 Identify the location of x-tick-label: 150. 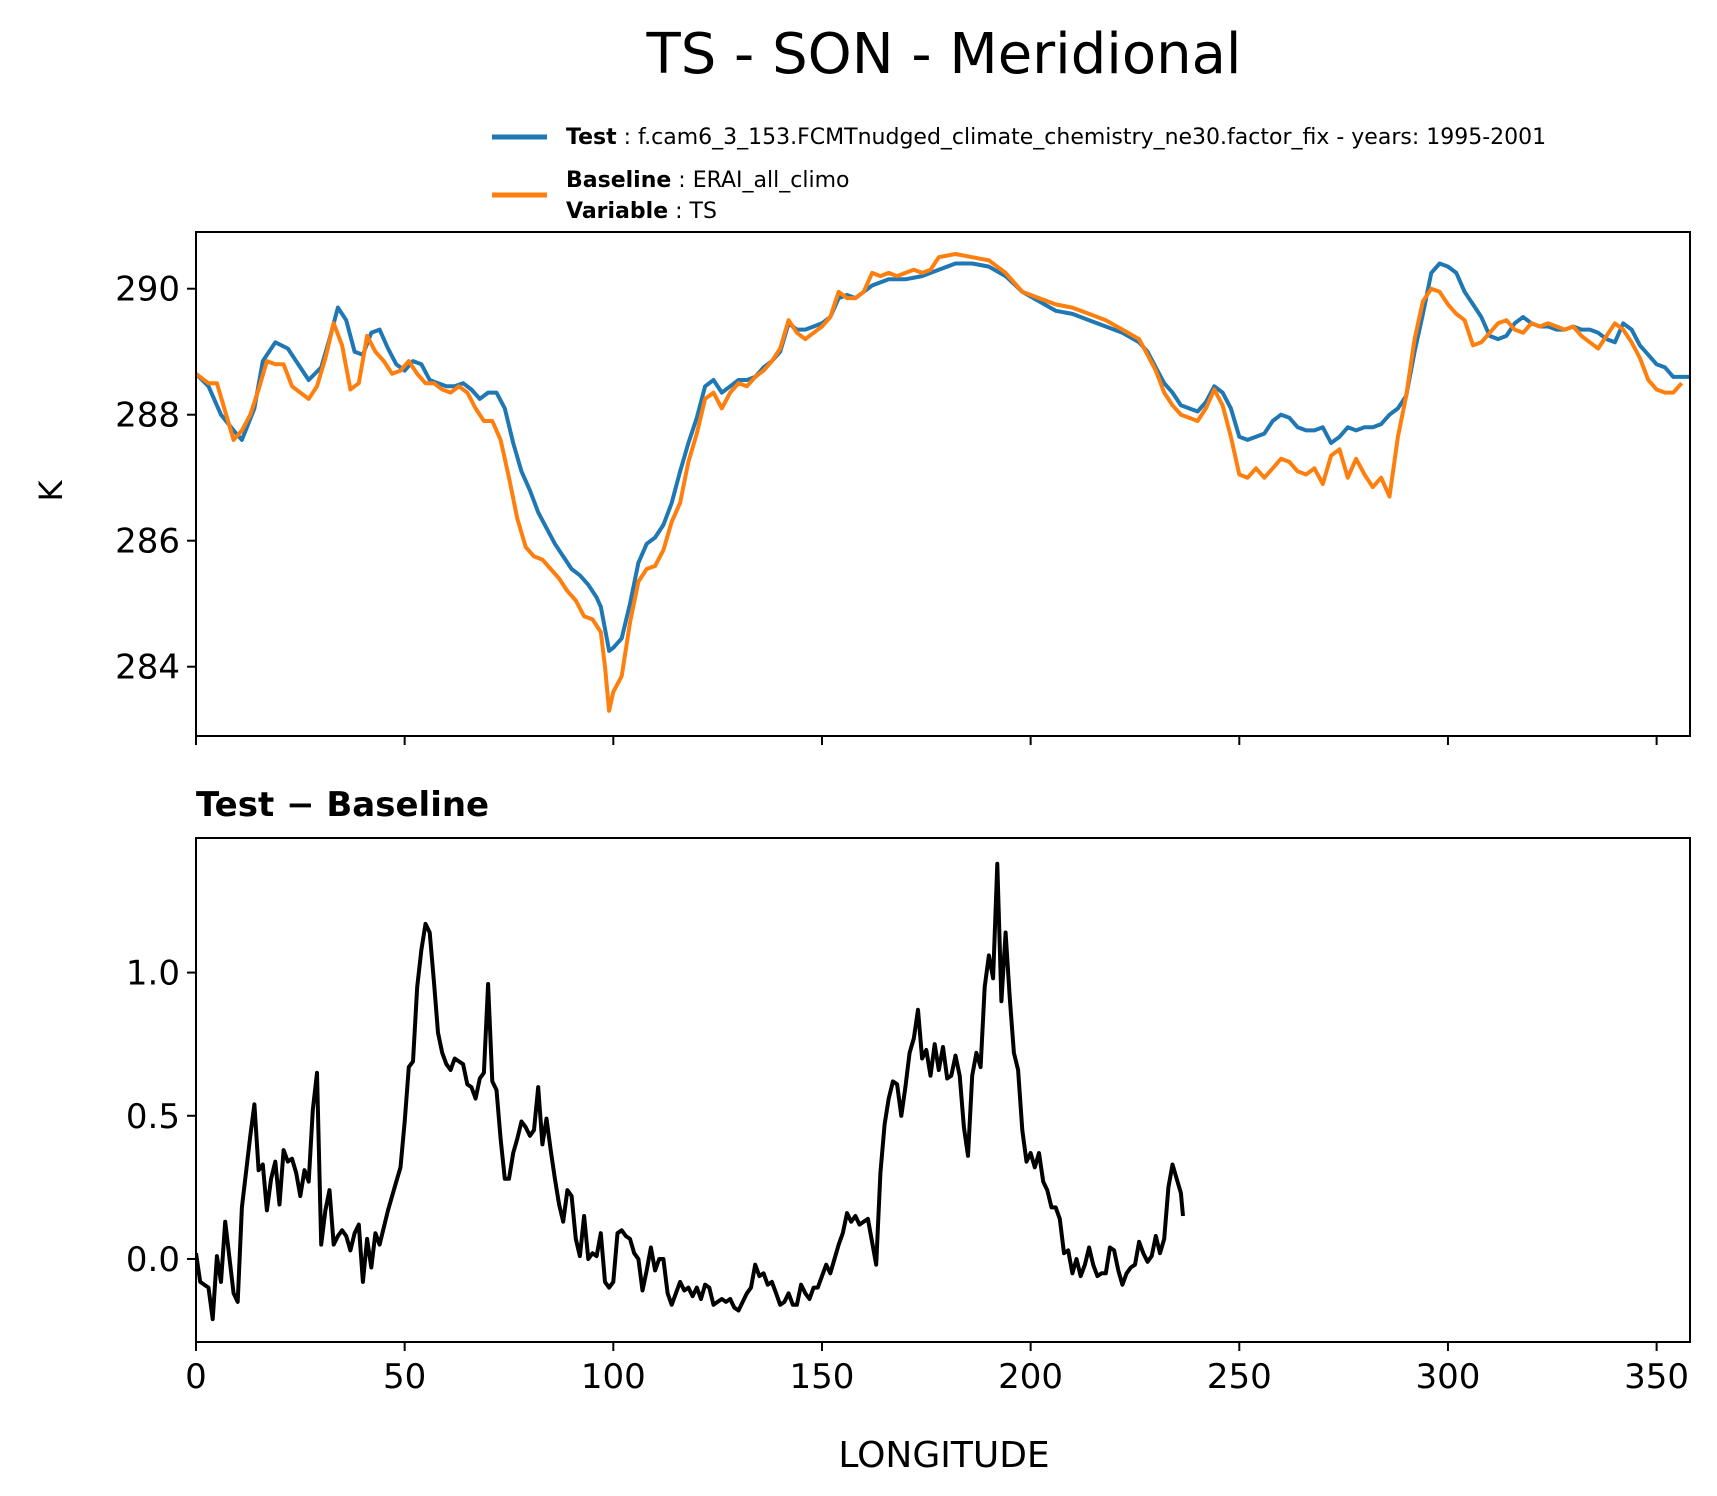
(822, 1377).